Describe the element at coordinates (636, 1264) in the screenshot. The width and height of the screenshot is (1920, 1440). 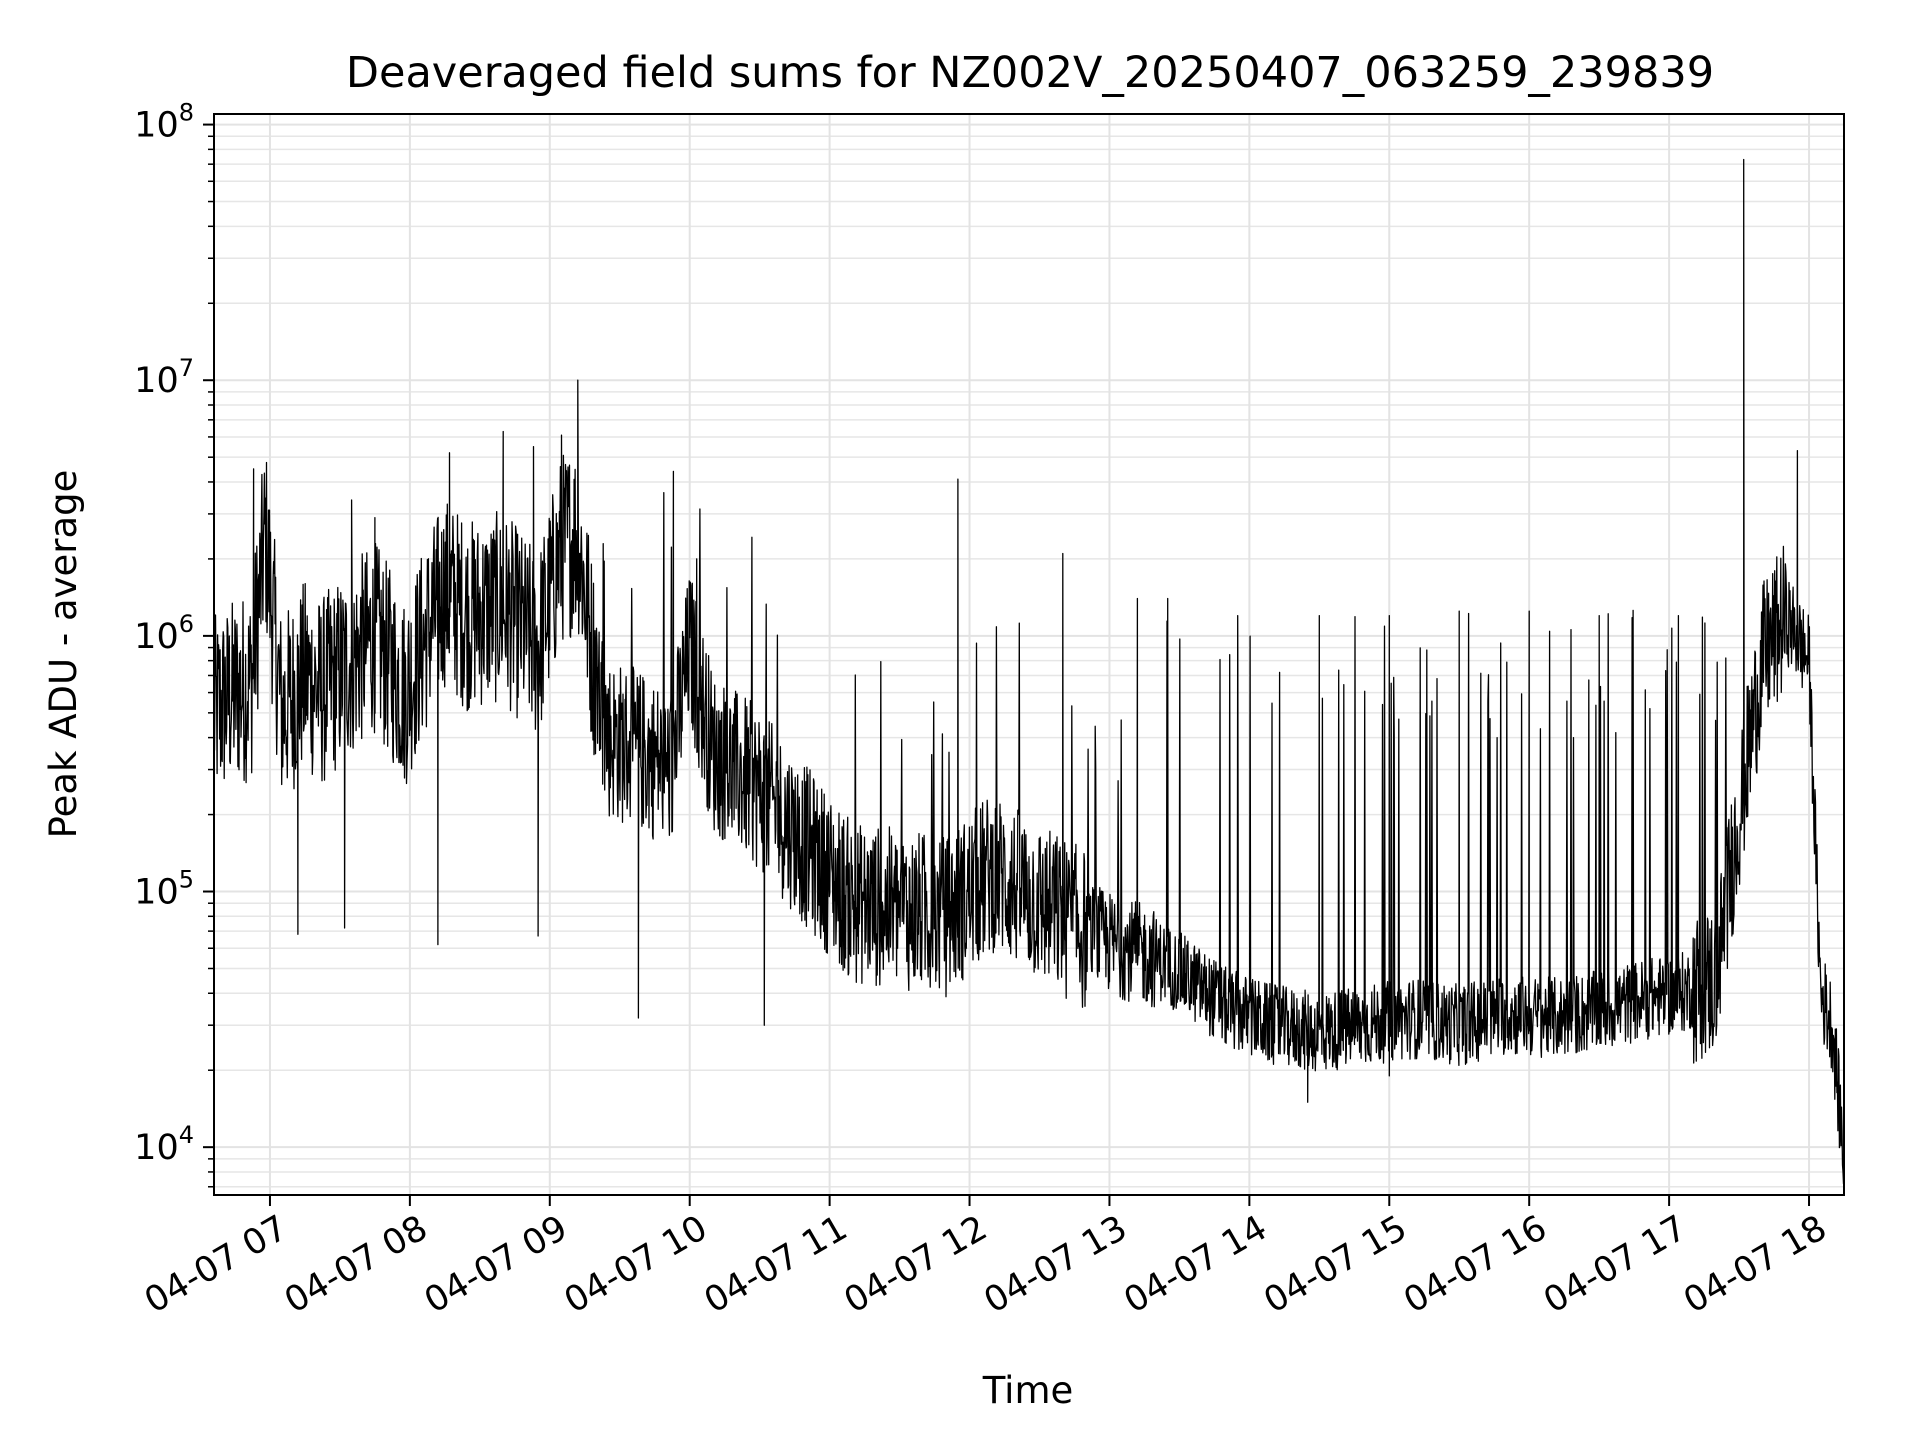
I see `x-tick-label: 04-07 10` at that location.